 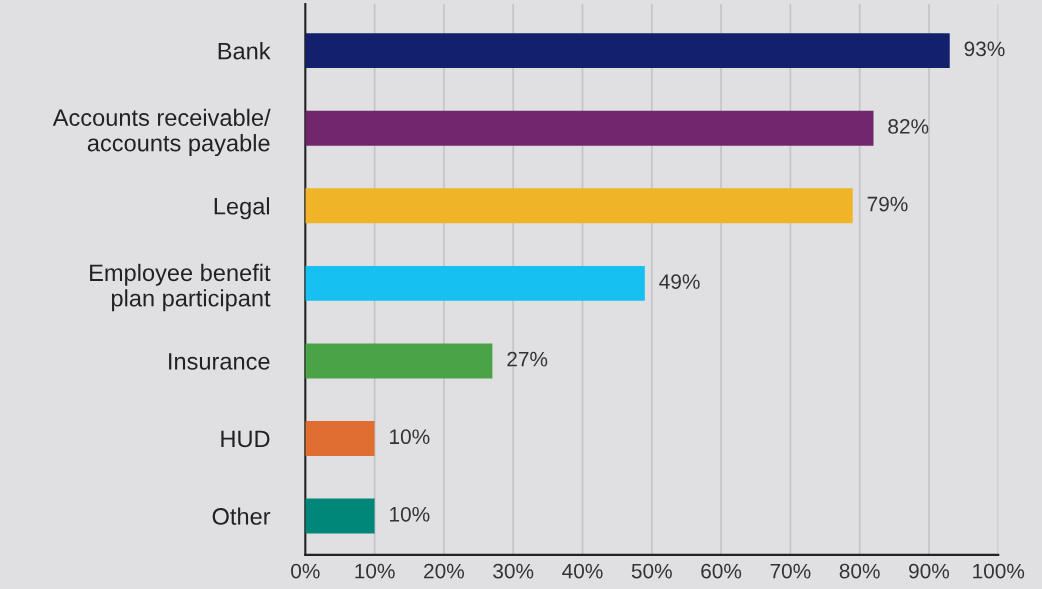 What do you see at coordinates (984, 49) in the screenshot?
I see `data-label: 93%` at bounding box center [984, 49].